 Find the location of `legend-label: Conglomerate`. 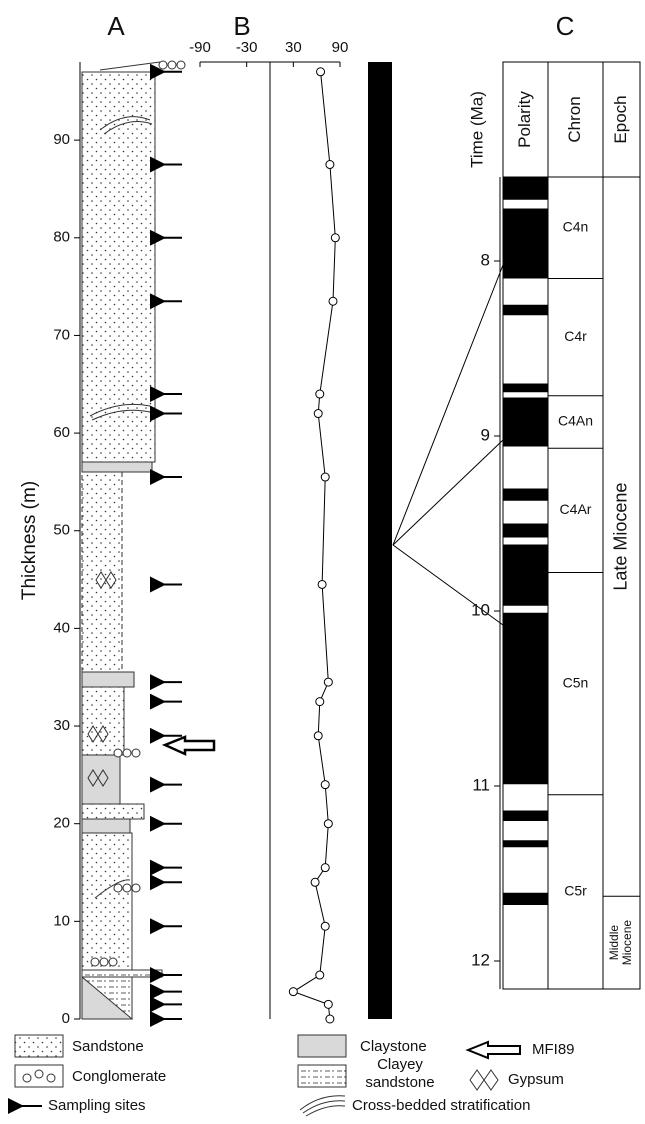

legend-label: Conglomerate is located at coordinates (119, 1076).